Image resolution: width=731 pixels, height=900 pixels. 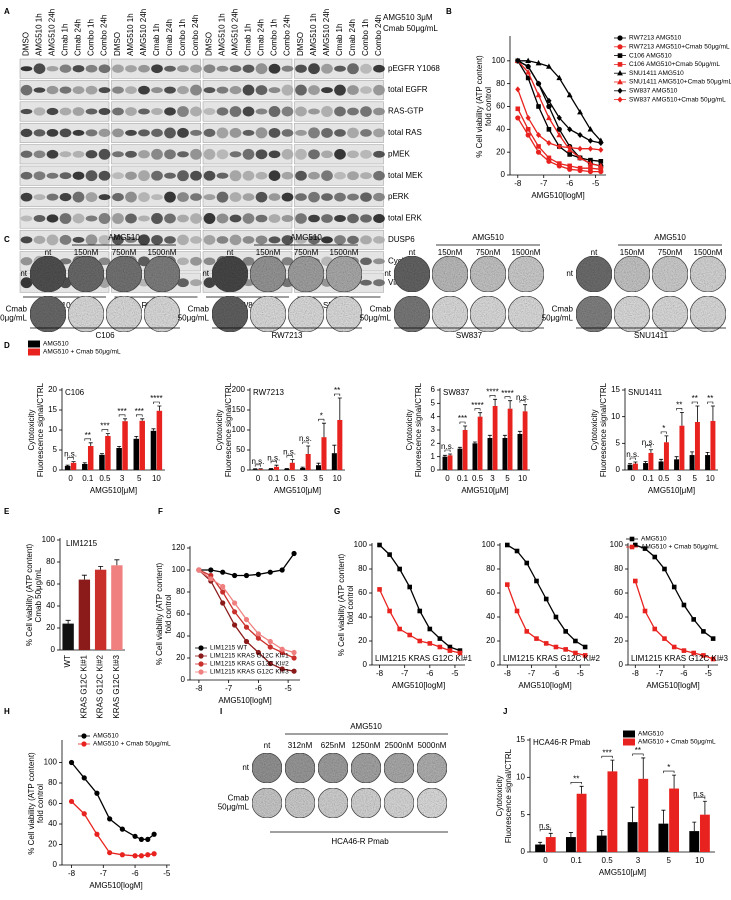 I want to click on y-tick-label: 0, so click(x=55, y=469).